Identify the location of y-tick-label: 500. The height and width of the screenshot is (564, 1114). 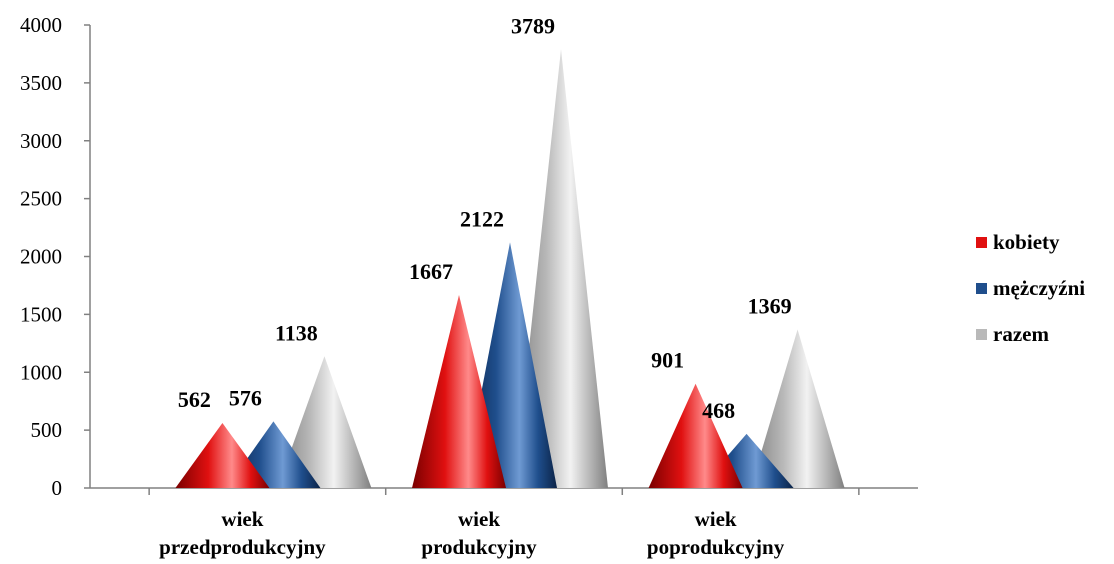
(47, 430).